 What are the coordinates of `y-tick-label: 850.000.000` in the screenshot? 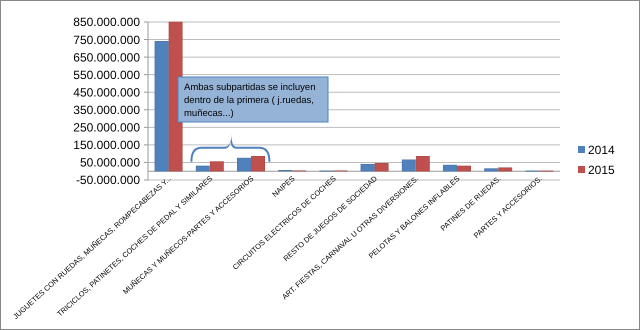 It's located at (106, 22).